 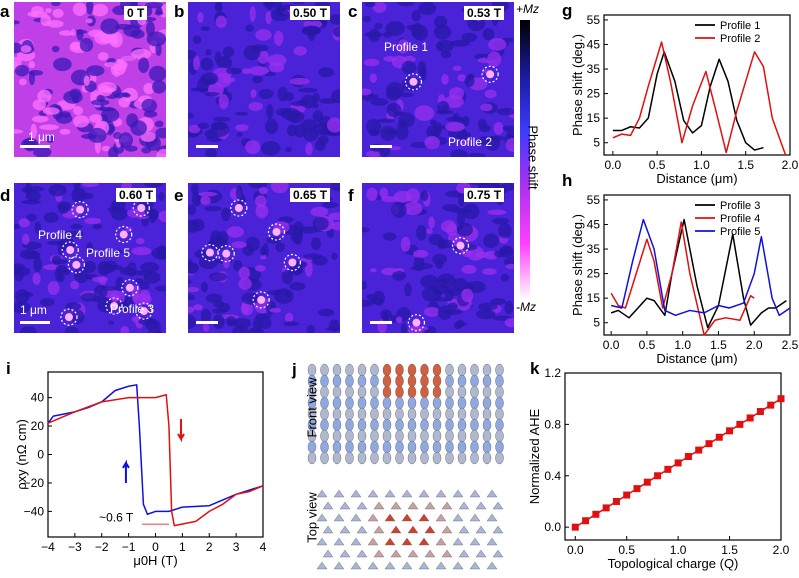 I want to click on colorbar-top-label: +Mz, so click(x=528, y=9).